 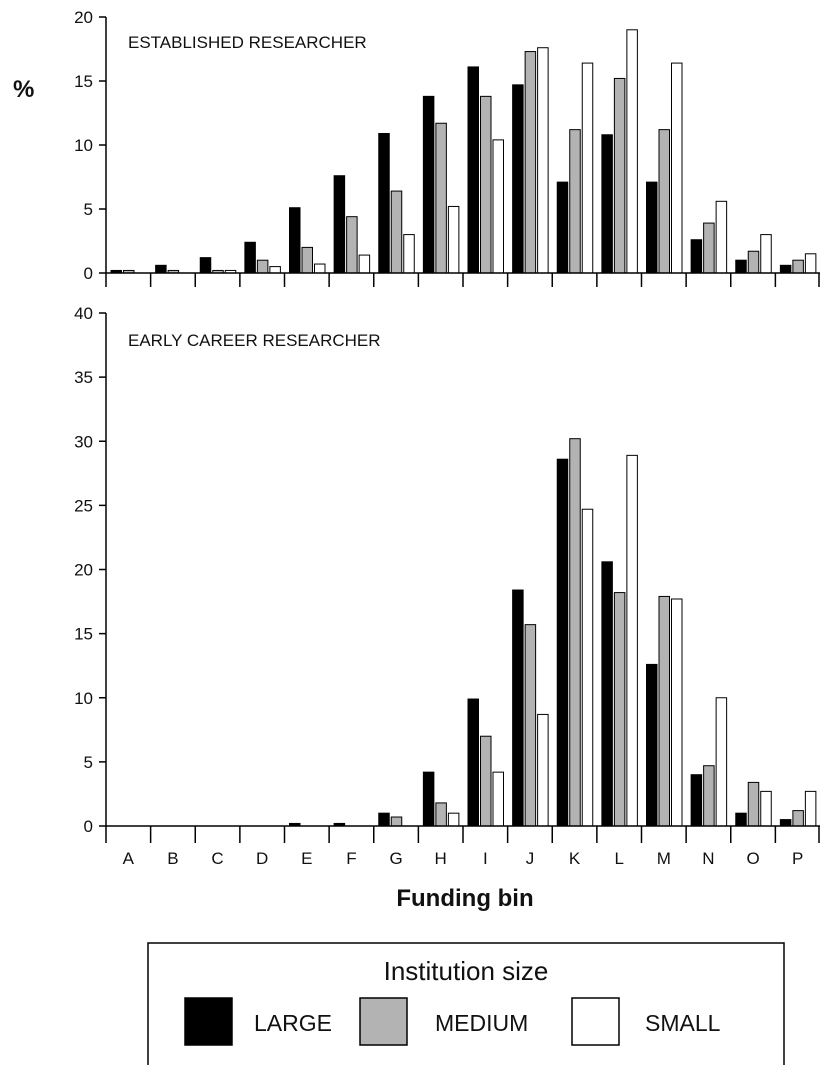 What do you see at coordinates (683, 1023) in the screenshot?
I see `legend-label-small: SMALL` at bounding box center [683, 1023].